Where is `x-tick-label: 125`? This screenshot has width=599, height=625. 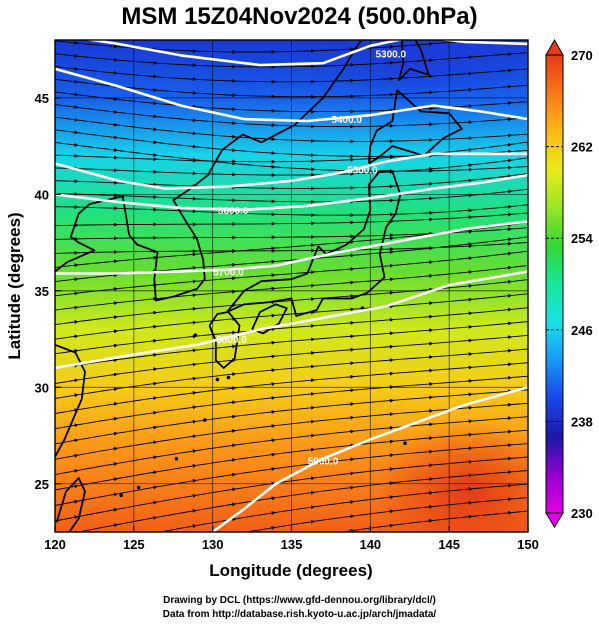 x-tick-label: 125 is located at coordinates (134, 544).